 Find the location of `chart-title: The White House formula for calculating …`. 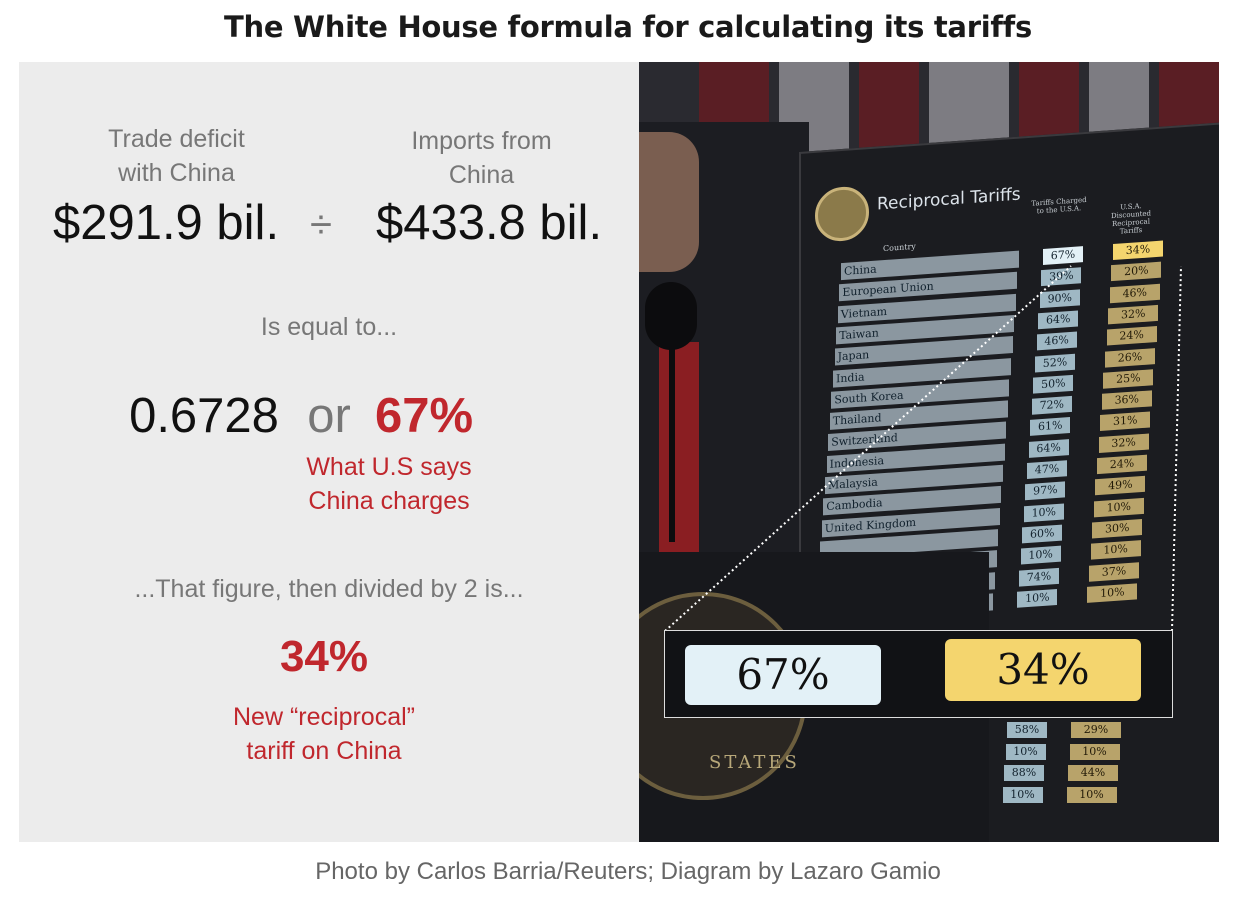

chart-title: The White House formula for calculating … is located at coordinates (628, 27).